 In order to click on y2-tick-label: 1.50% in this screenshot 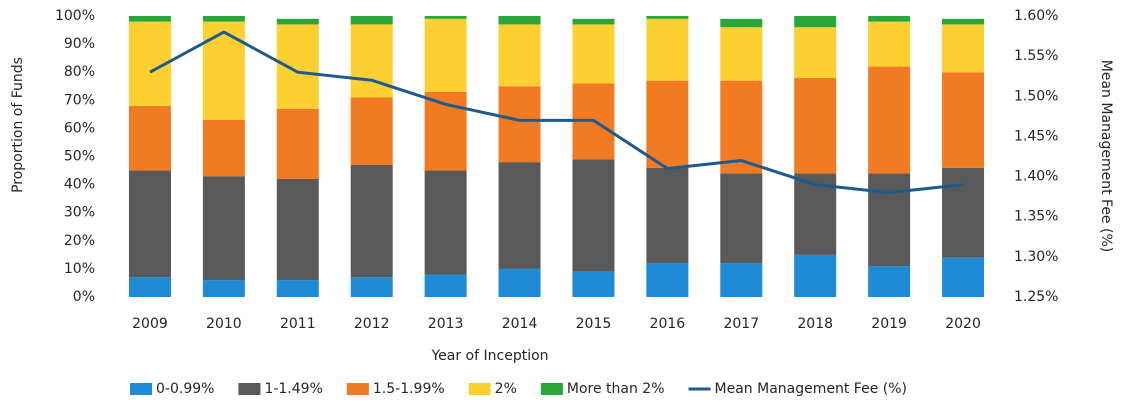, I will do `click(1036, 96)`.